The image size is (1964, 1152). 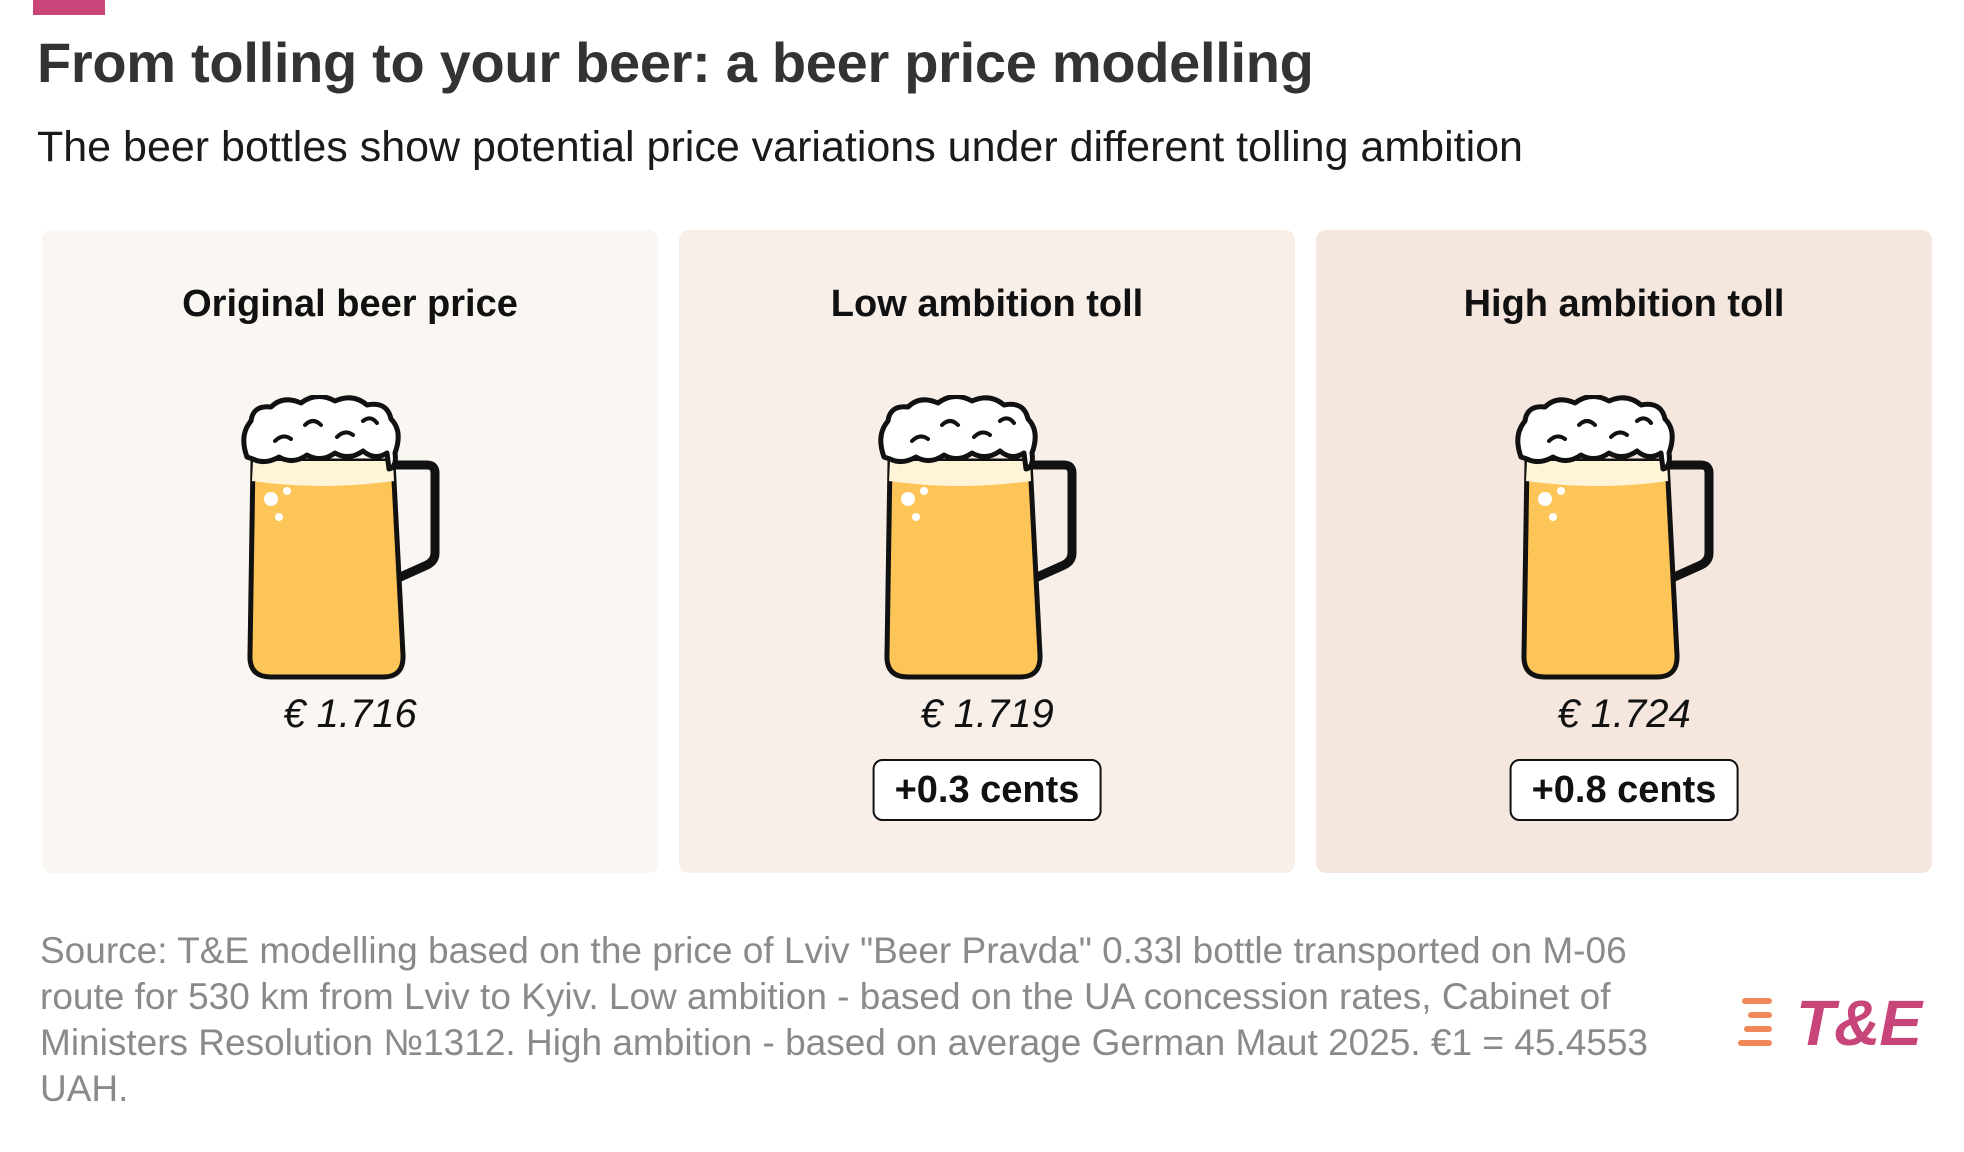 What do you see at coordinates (987, 714) in the screenshot?
I see `price-value: € 1.719` at bounding box center [987, 714].